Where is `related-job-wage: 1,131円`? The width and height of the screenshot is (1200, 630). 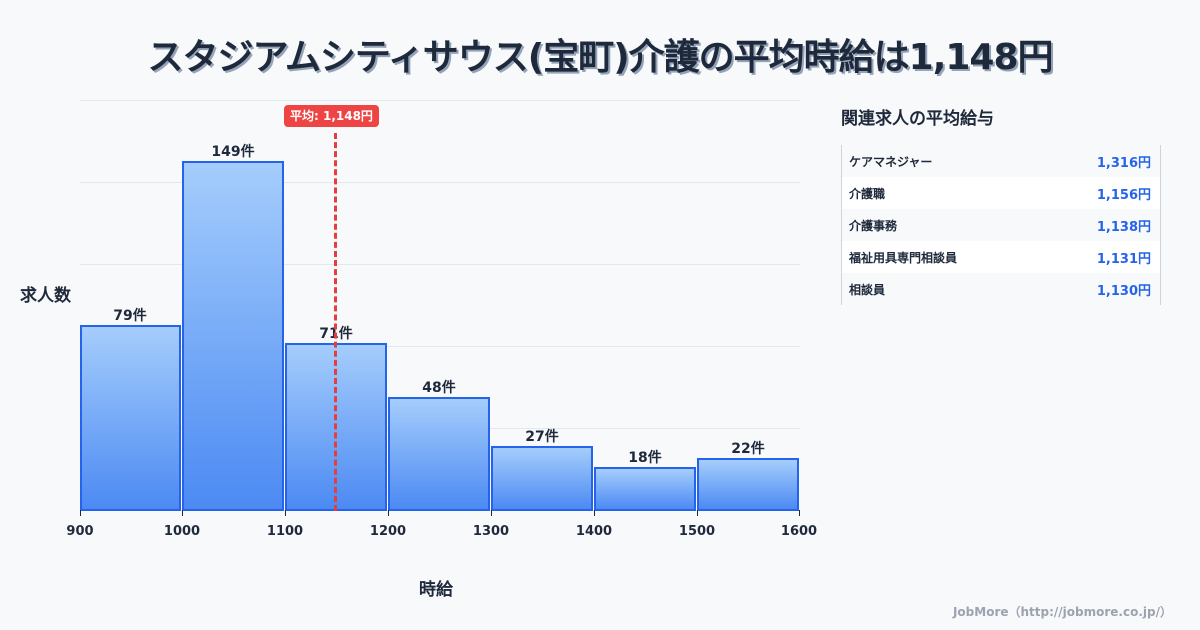
related-job-wage: 1,131円 is located at coordinates (1123, 259).